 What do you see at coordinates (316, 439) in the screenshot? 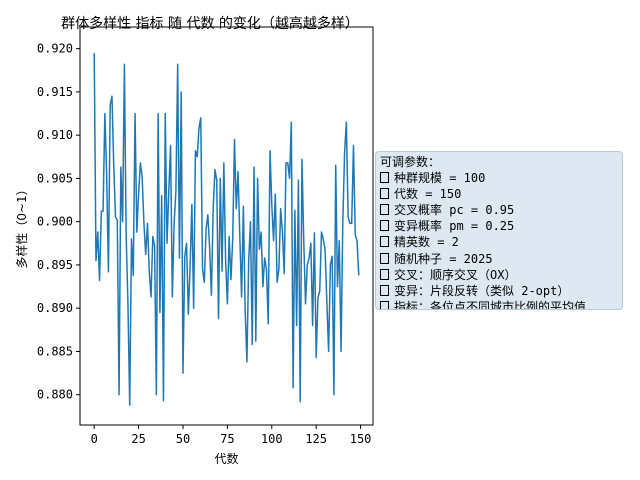
I see `x-tick-label: 125` at bounding box center [316, 439].